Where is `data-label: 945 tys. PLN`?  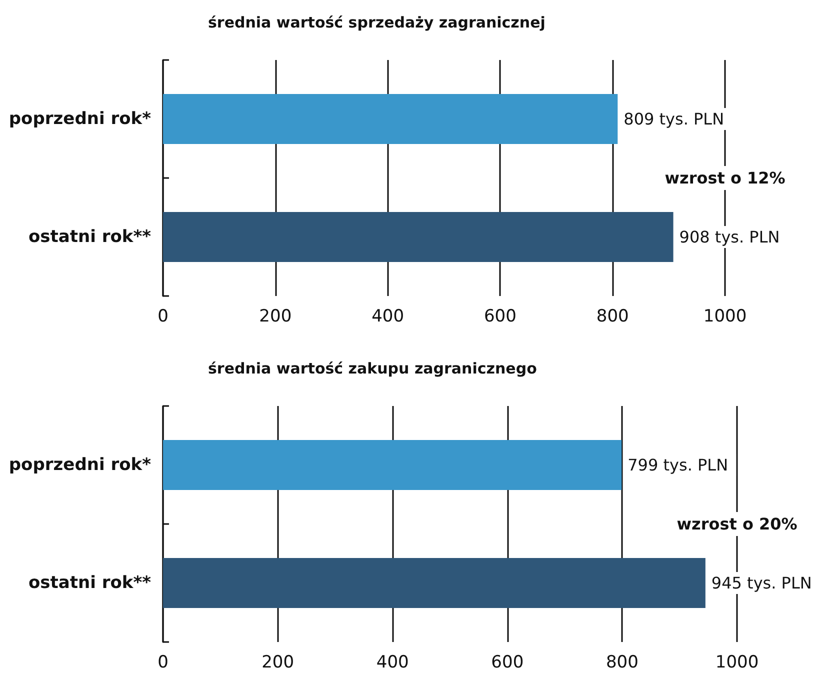
data-label: 945 tys. PLN is located at coordinates (761, 583).